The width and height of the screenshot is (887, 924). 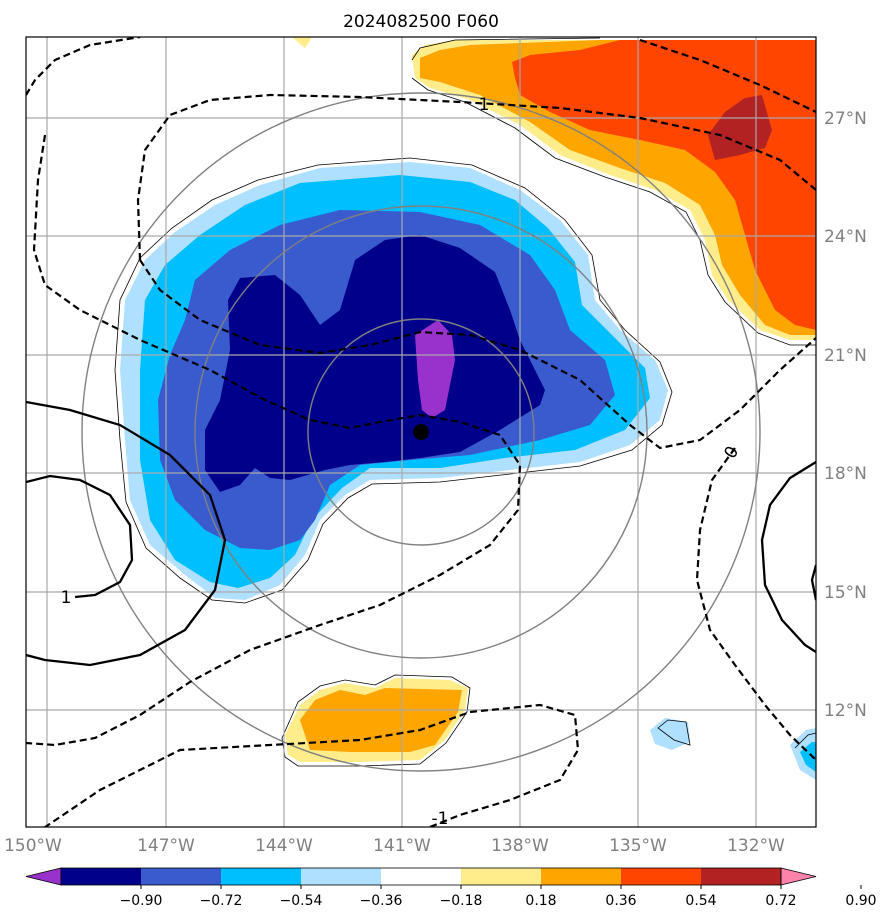 I want to click on x-tick-label: 141°W, so click(x=402, y=846).